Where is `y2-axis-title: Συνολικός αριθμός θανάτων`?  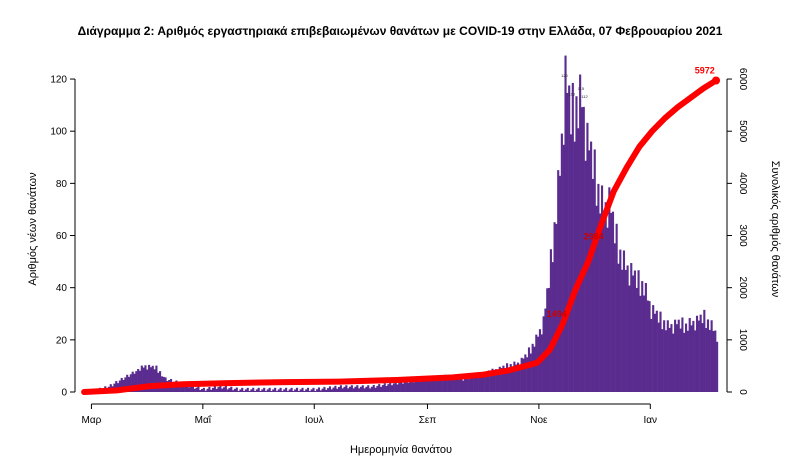 y2-axis-title: Συνολικός αριθμός θανάτων is located at coordinates (775, 229).